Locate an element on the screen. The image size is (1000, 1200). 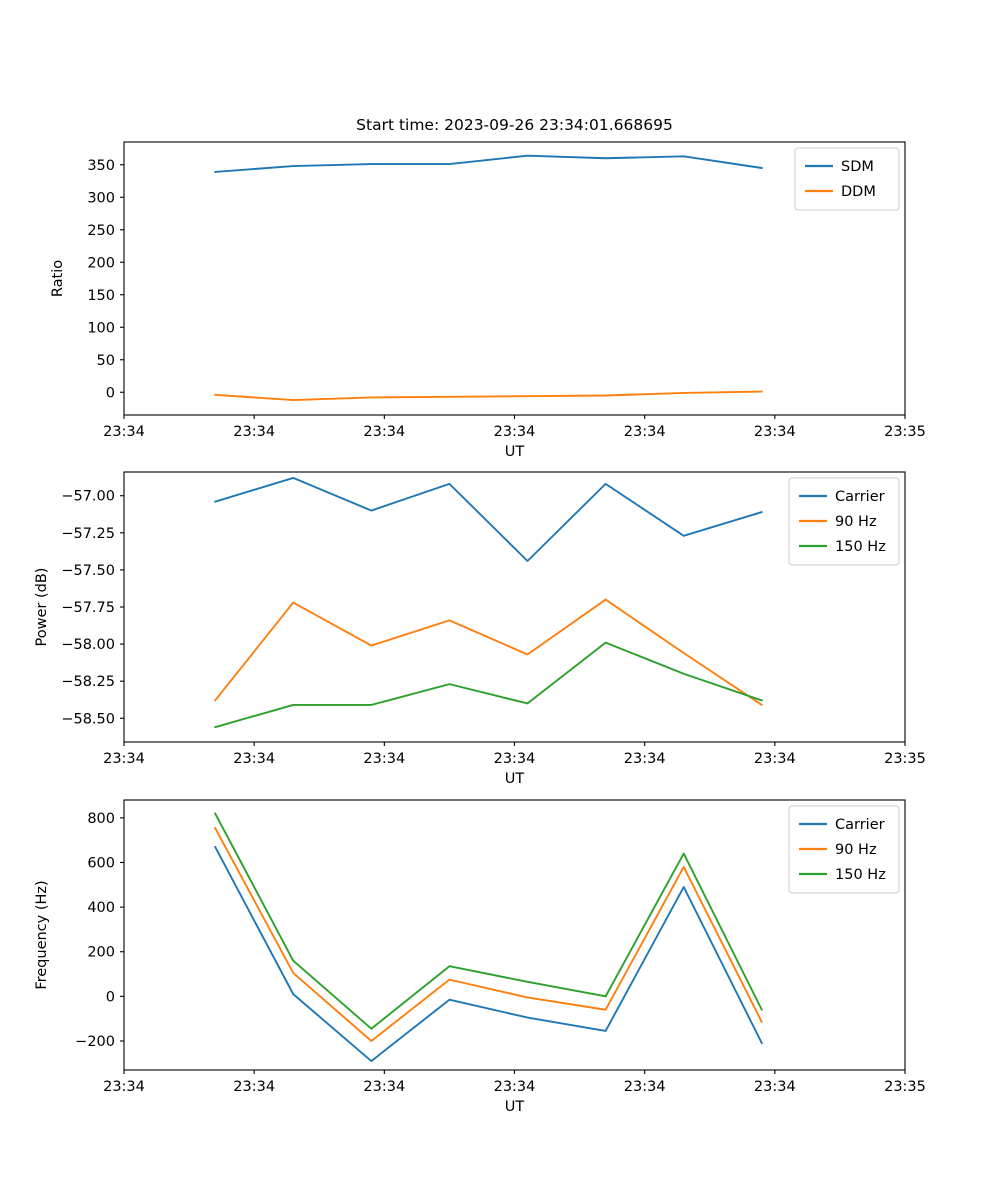
ytick-label: 350 is located at coordinates (101, 166).